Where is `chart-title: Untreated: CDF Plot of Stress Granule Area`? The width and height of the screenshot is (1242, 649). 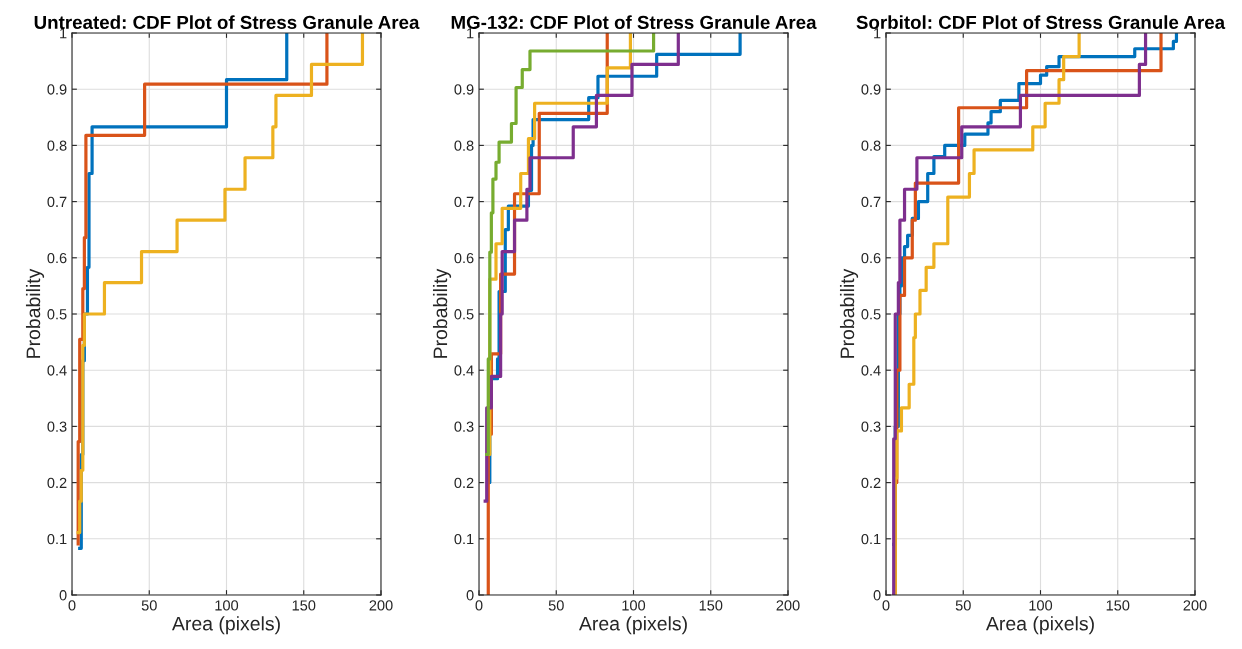 chart-title: Untreated: CDF Plot of Stress Granule Area is located at coordinates (227, 22).